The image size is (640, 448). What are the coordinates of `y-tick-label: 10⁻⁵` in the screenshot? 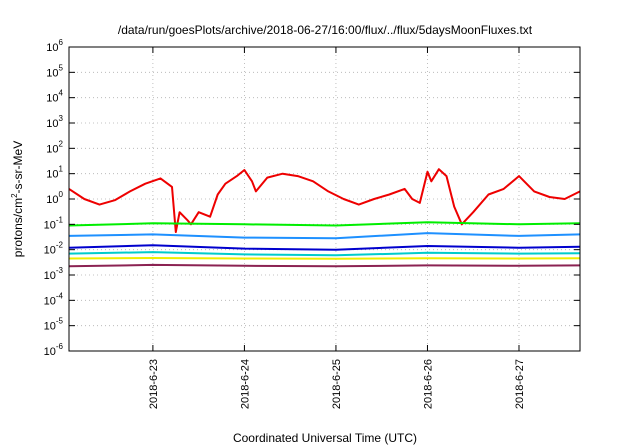 It's located at (54, 325).